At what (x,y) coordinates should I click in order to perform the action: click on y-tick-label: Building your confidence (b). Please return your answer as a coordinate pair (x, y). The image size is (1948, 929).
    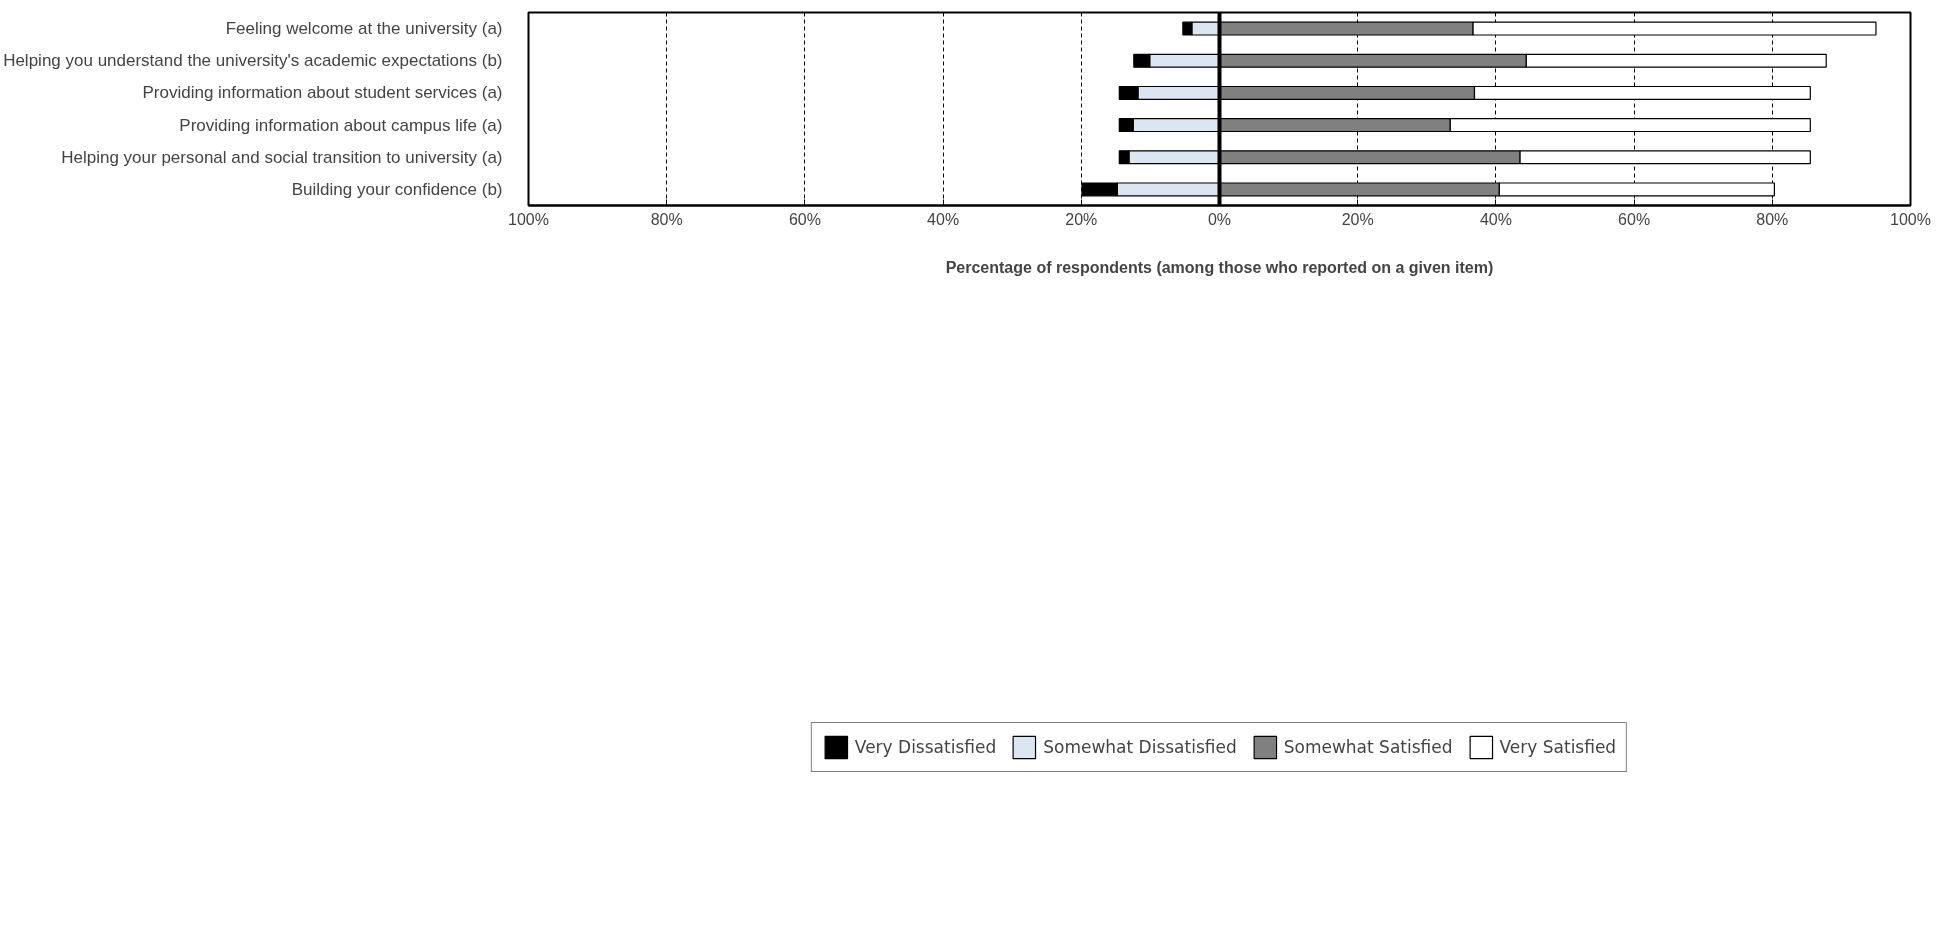
    Looking at the image, I should click on (397, 189).